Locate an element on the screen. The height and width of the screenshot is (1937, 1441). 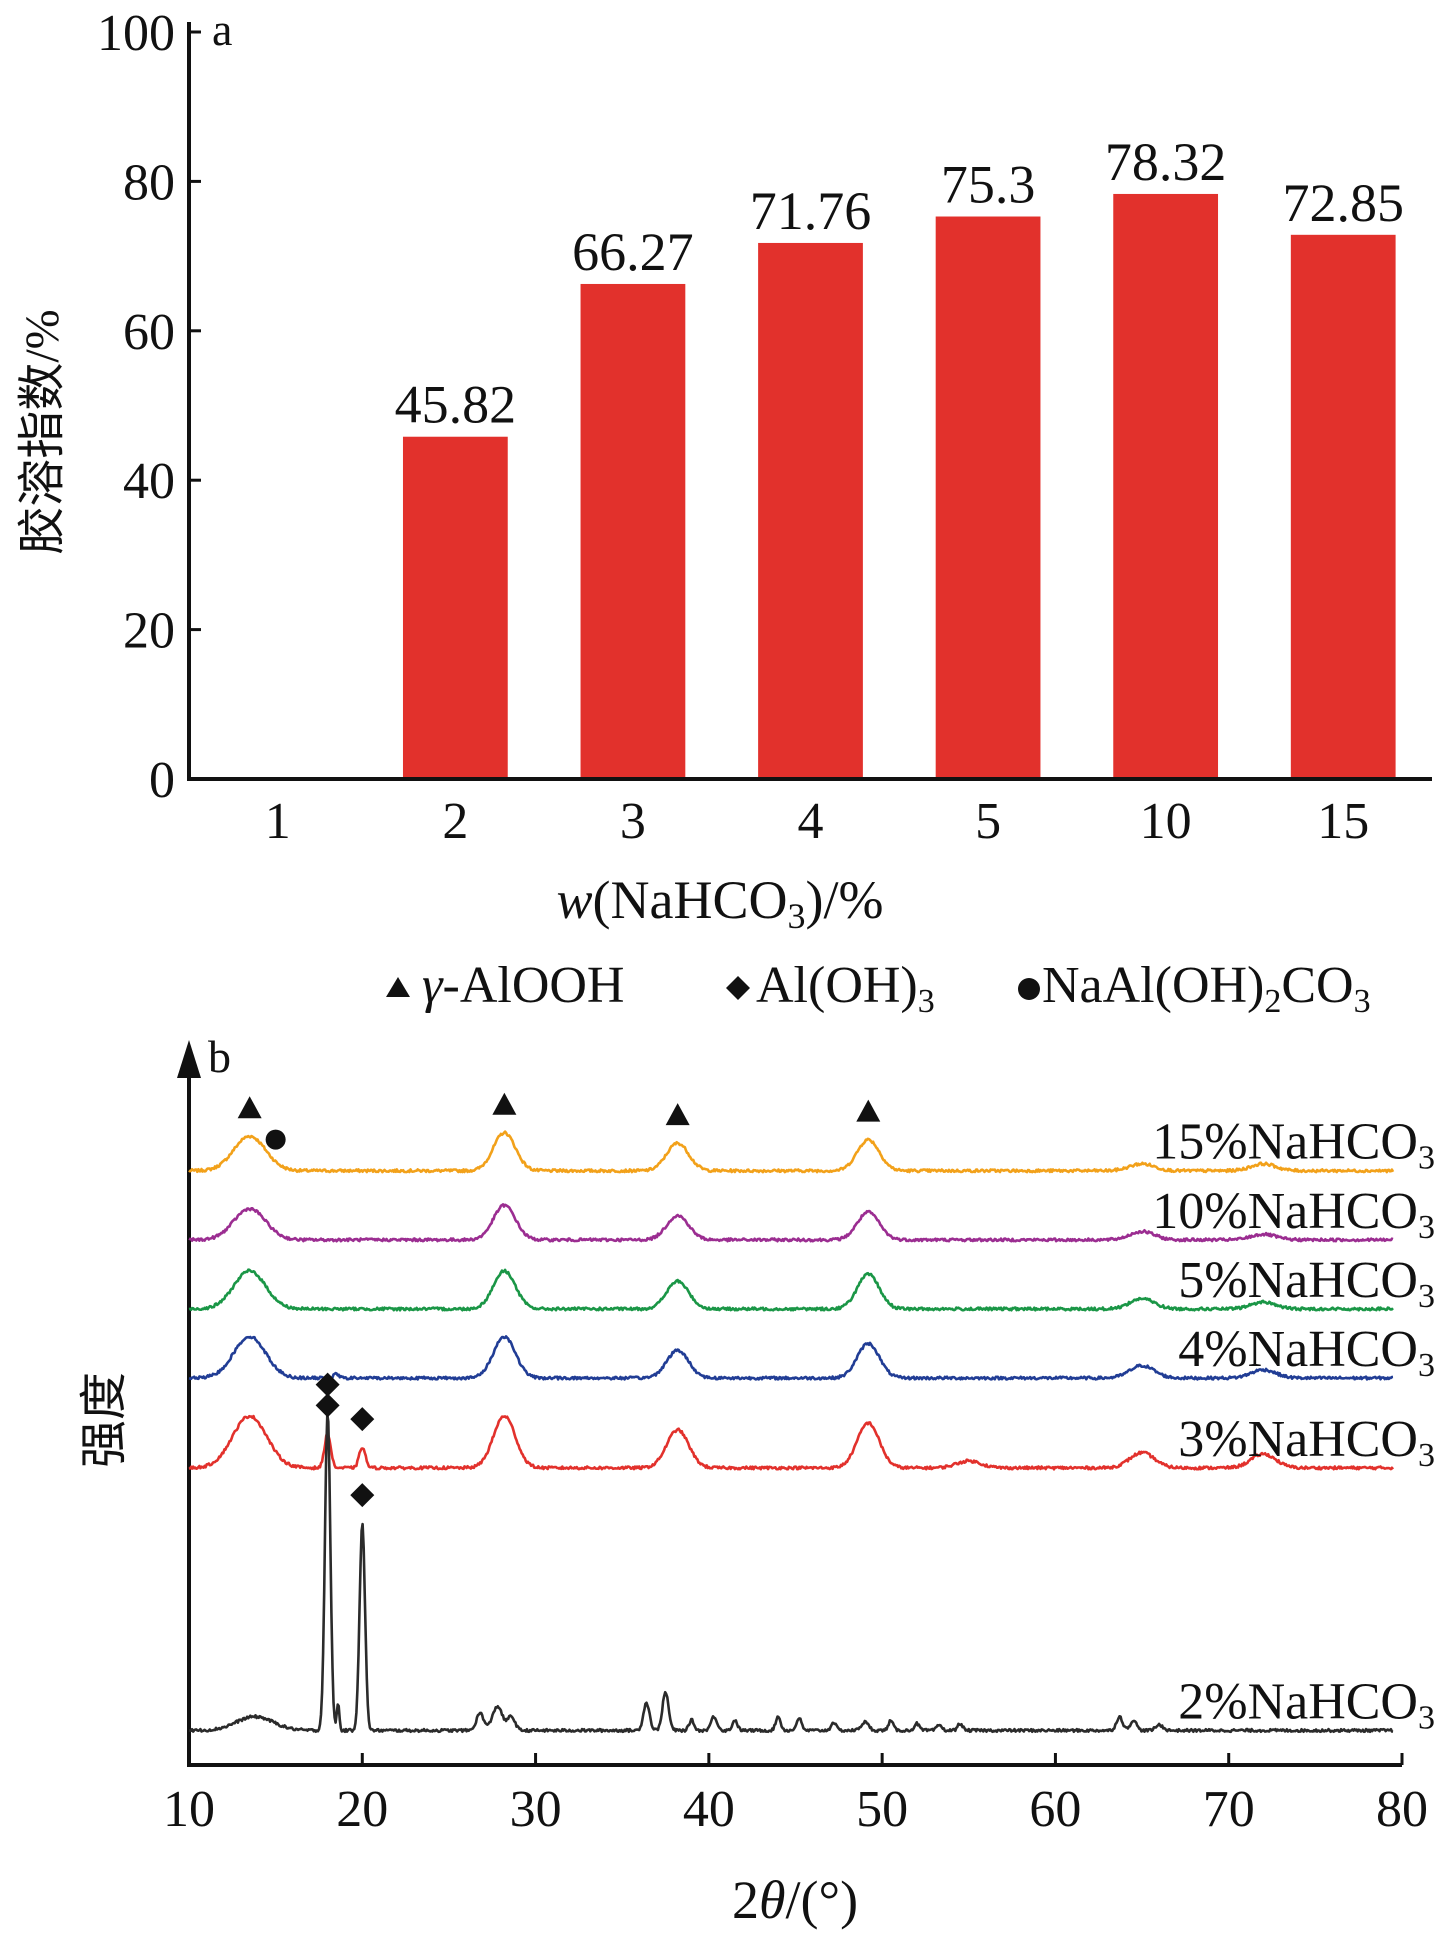
legend-naal-sub1: 2 is located at coordinates (1272, 1001).